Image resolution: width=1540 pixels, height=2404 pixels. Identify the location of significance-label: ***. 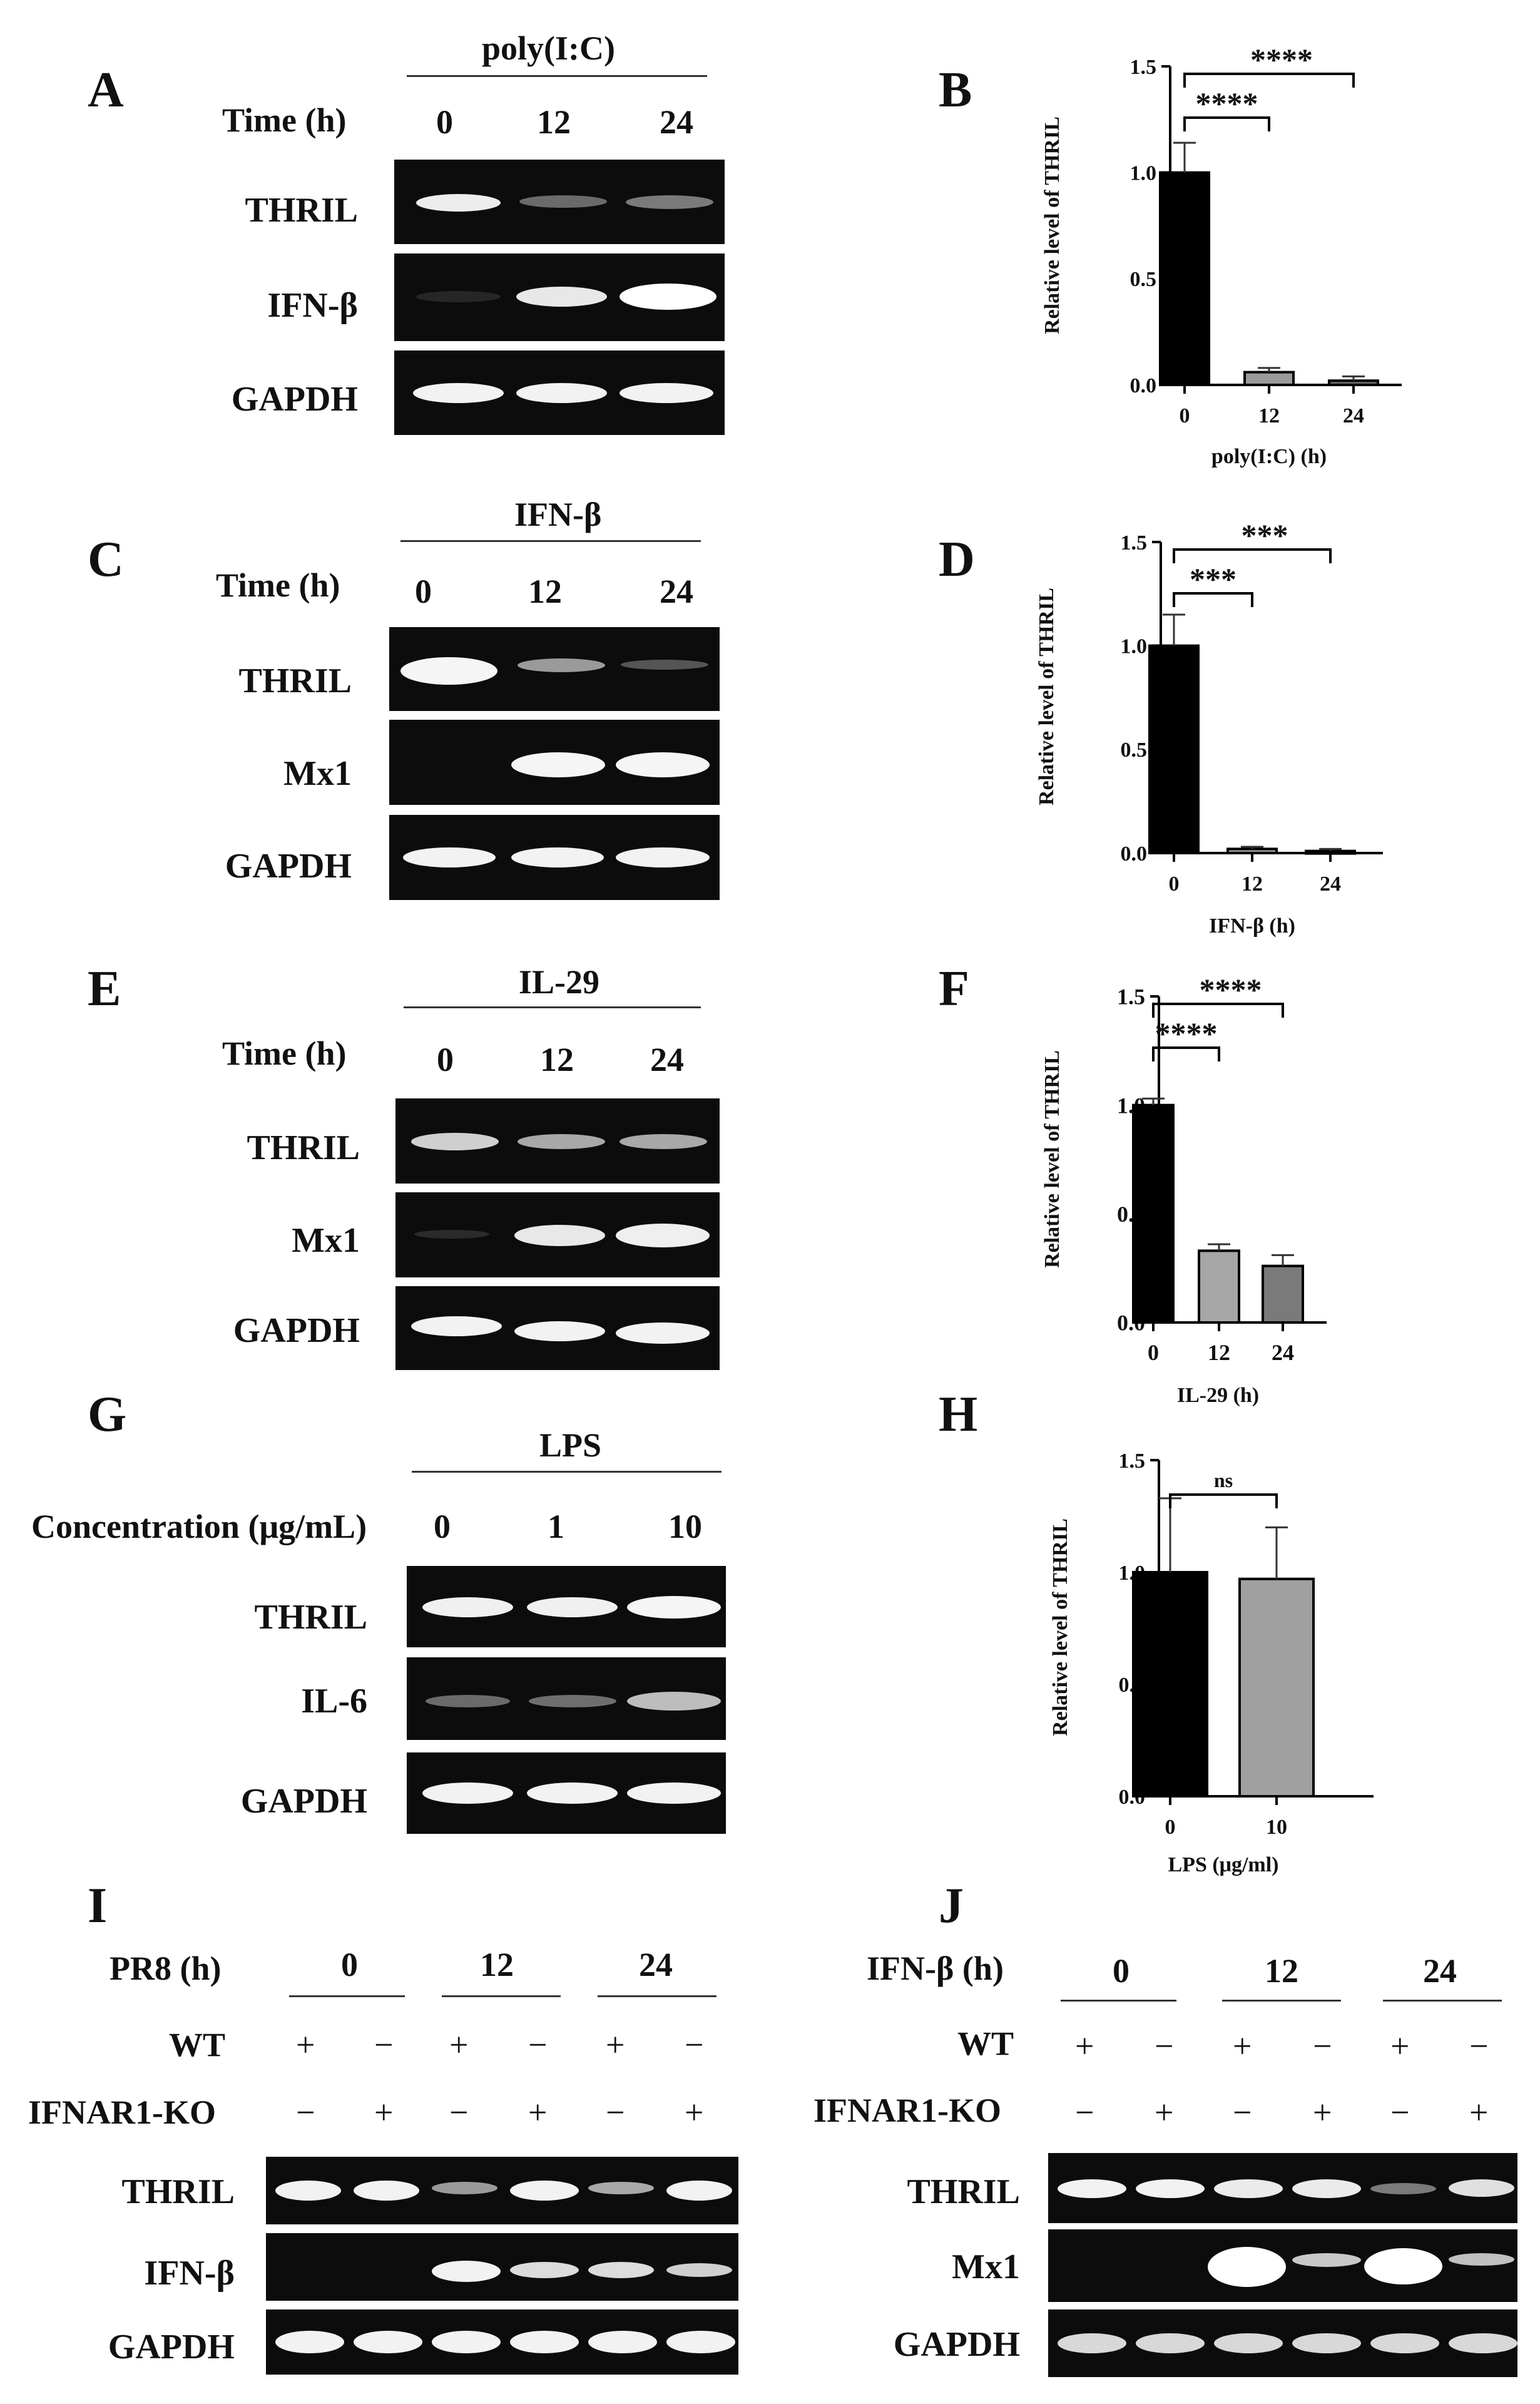
(1265, 535).